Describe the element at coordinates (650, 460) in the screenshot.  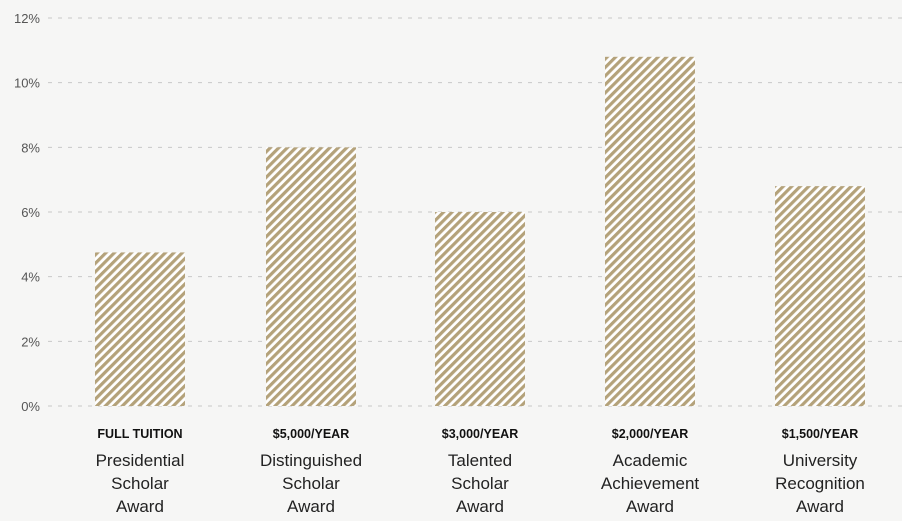
I see `award-name-label: Academic` at that location.